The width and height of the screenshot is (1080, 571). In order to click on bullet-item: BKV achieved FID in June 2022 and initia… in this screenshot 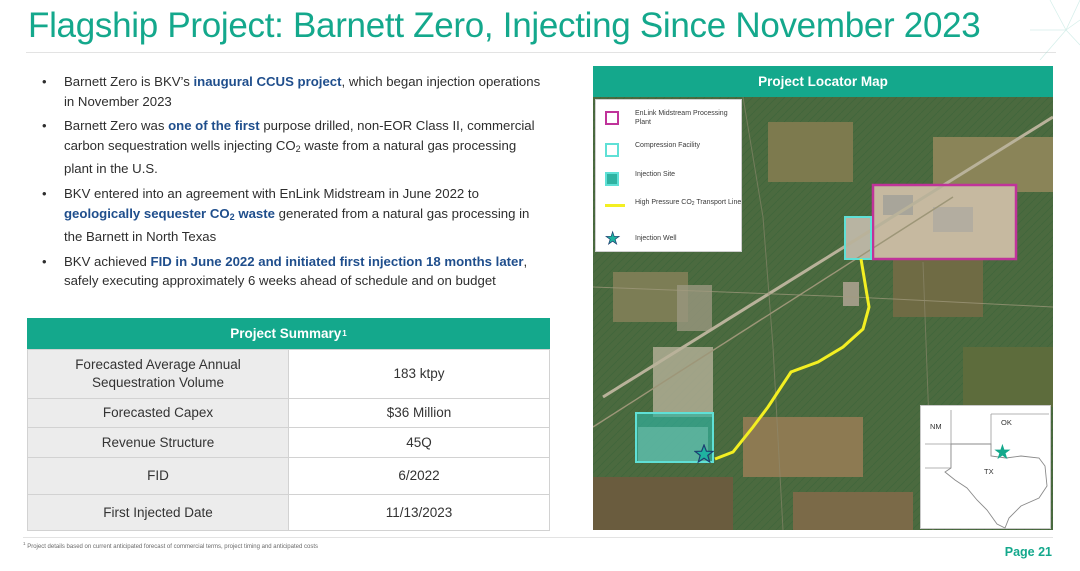, I will do `click(292, 271)`.